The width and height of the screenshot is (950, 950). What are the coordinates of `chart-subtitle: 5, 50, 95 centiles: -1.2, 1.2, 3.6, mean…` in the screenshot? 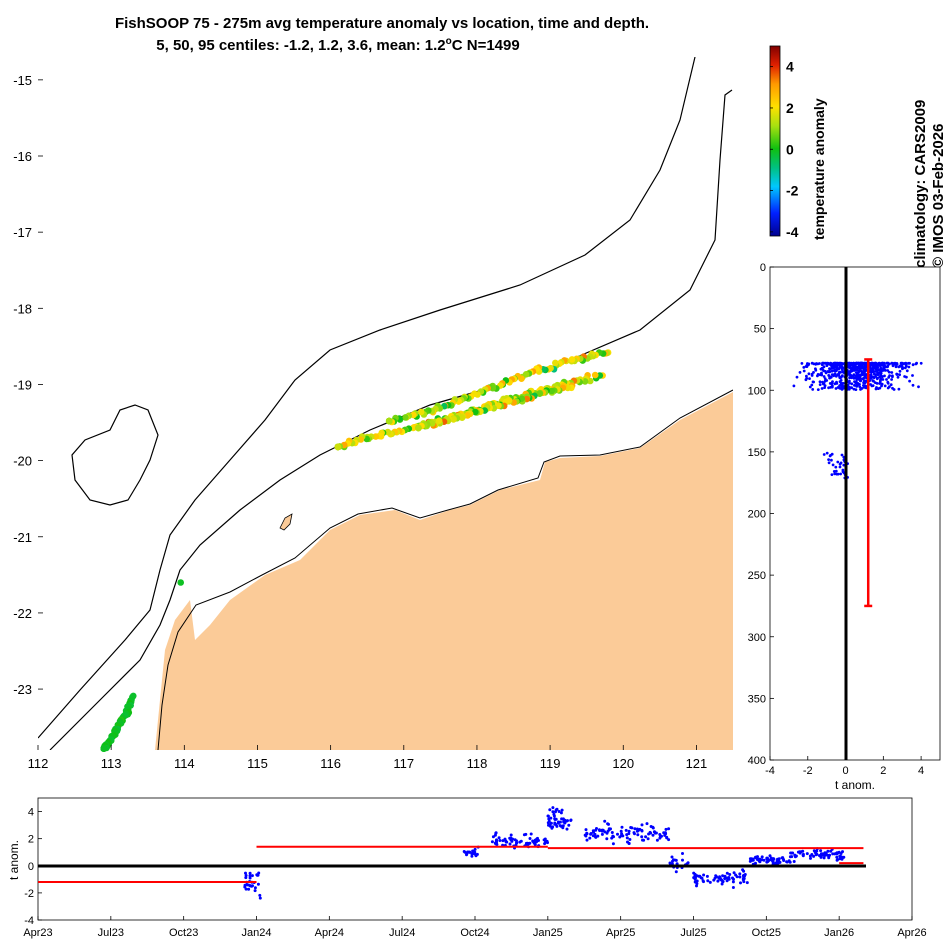 It's located at (337, 45).